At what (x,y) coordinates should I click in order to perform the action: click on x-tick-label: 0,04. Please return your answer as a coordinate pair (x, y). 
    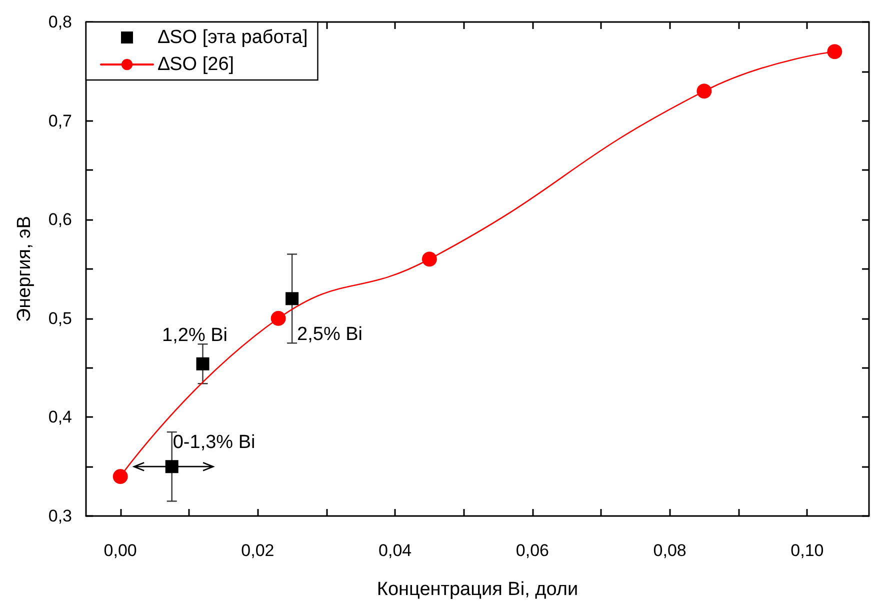
    Looking at the image, I should click on (395, 550).